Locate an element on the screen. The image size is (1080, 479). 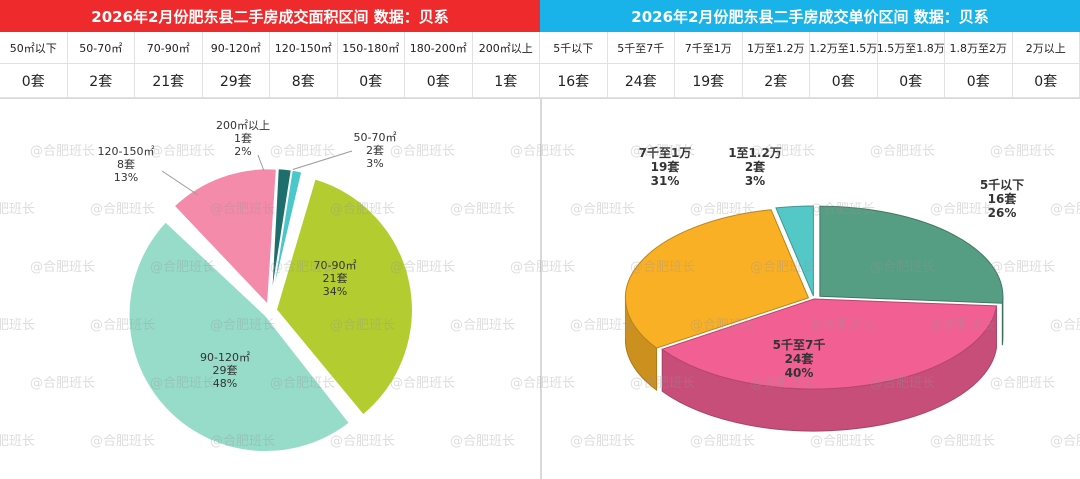
table-value-cell: 8套 is located at coordinates (304, 80).